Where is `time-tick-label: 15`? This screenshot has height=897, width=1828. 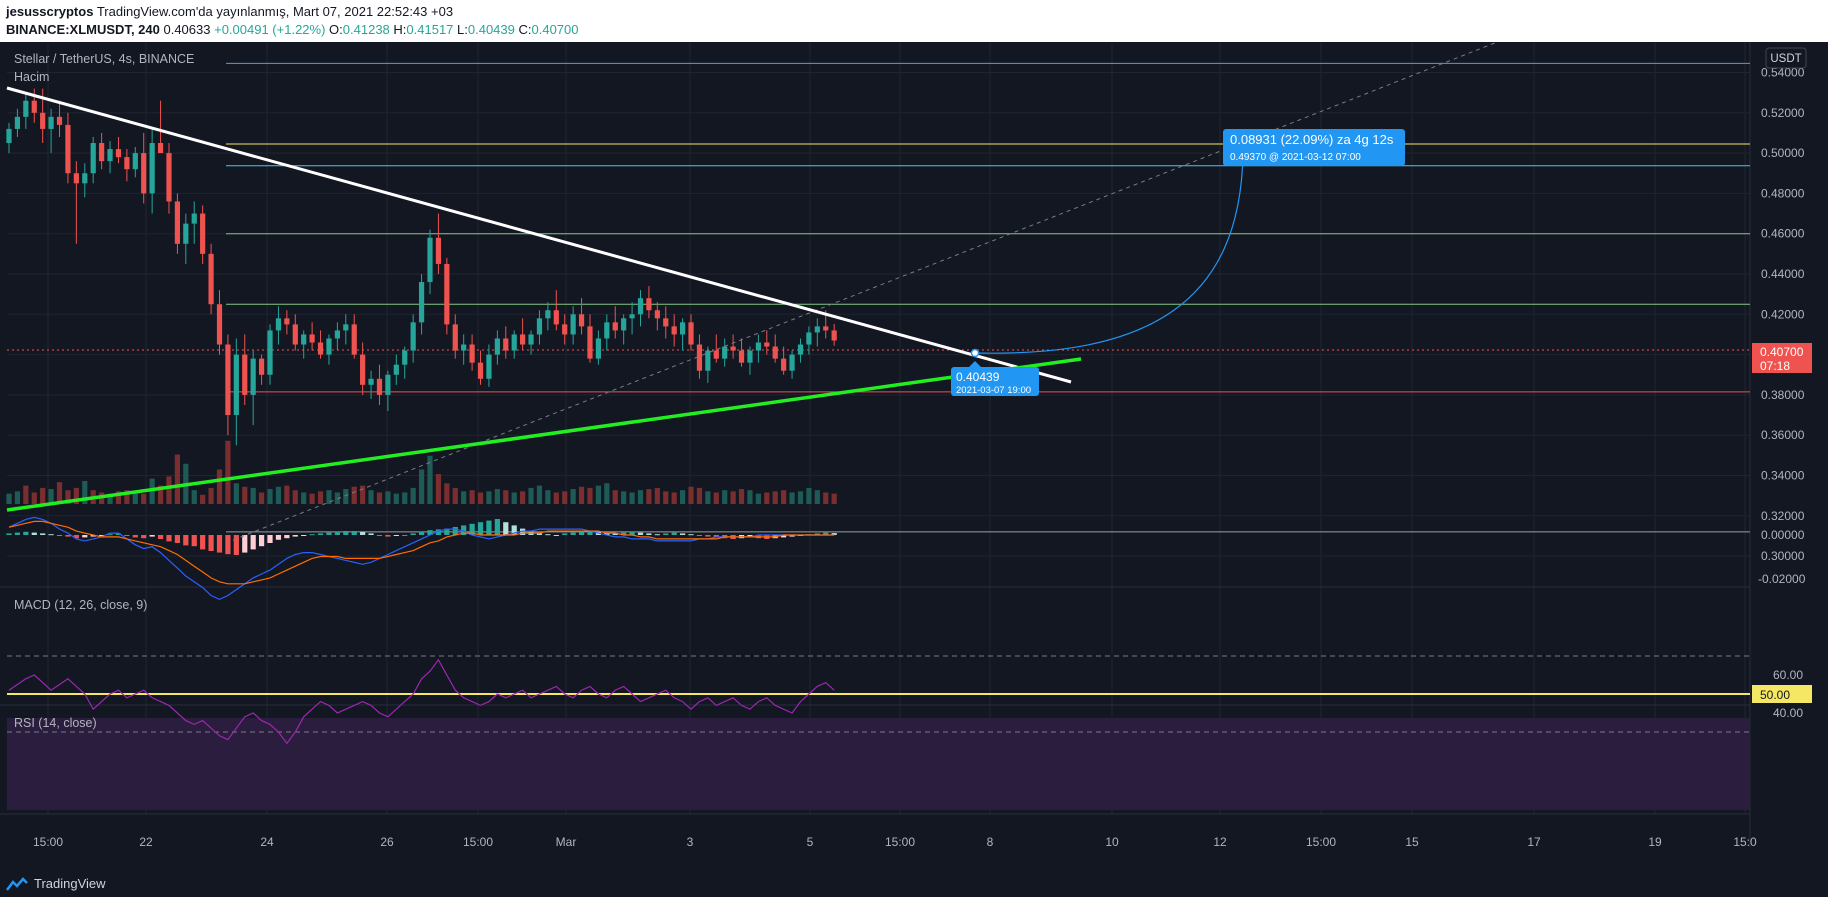 time-tick-label: 15 is located at coordinates (1412, 842).